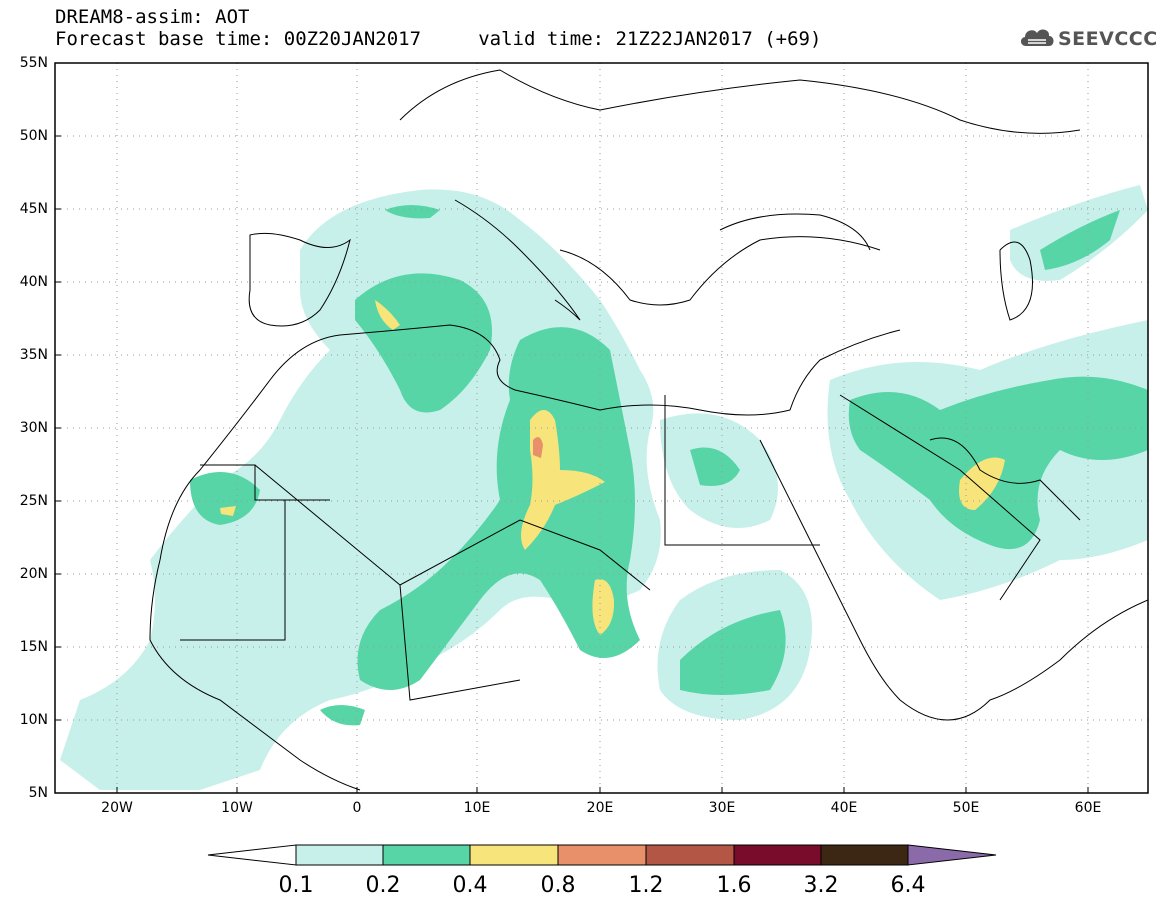 The width and height of the screenshot is (1165, 905). What do you see at coordinates (603, 607) in the screenshot?
I see `aot-zone-chad-peak` at bounding box center [603, 607].